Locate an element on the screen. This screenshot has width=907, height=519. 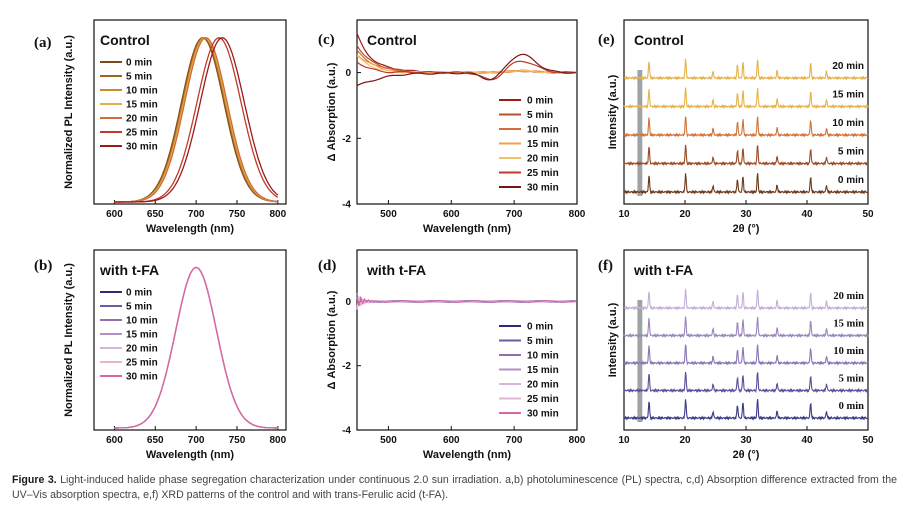
x-axis-label-b: Wavelength (nm) is located at coordinates (190, 455).